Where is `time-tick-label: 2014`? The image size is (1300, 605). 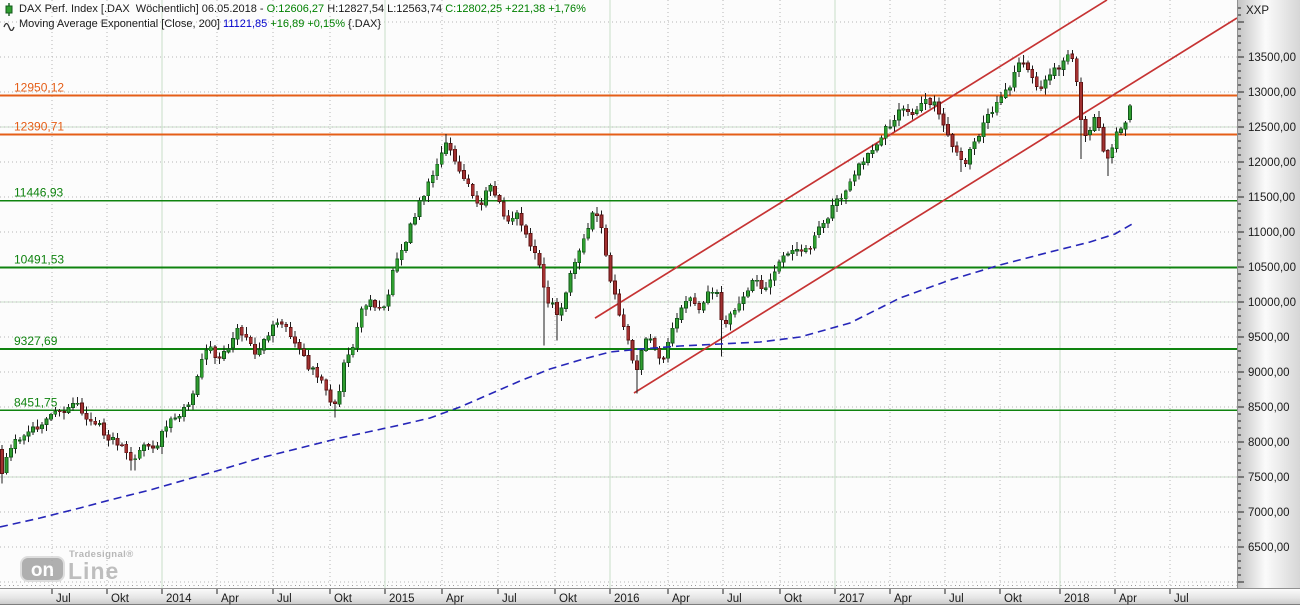
time-tick-label: 2014 is located at coordinates (179, 599).